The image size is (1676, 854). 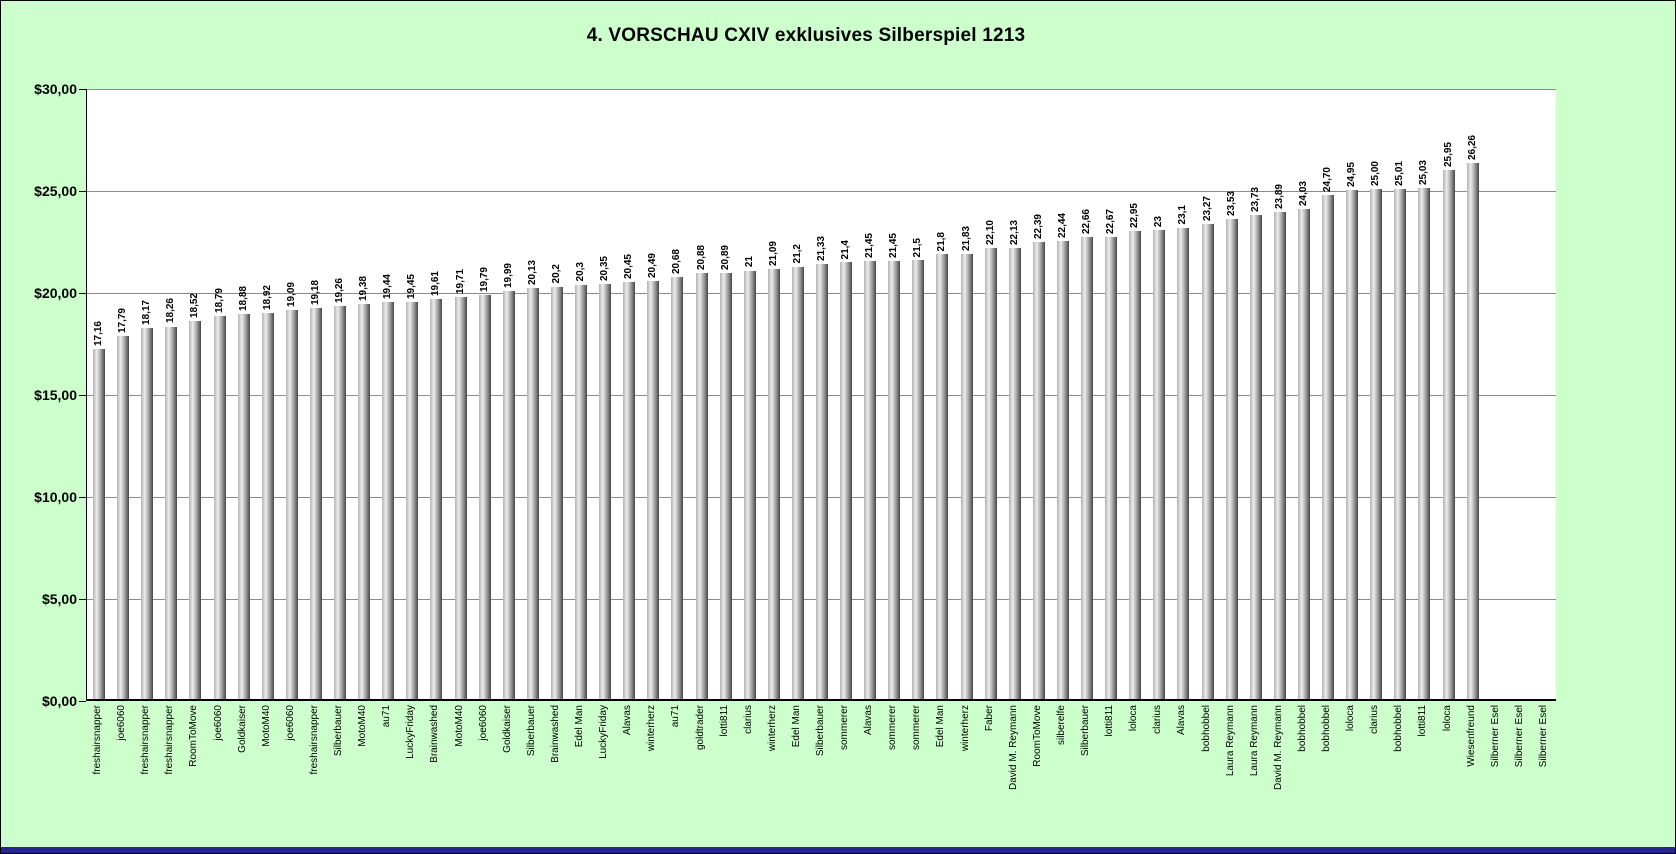 I want to click on bar-value-label: 20,45, so click(x=629, y=266).